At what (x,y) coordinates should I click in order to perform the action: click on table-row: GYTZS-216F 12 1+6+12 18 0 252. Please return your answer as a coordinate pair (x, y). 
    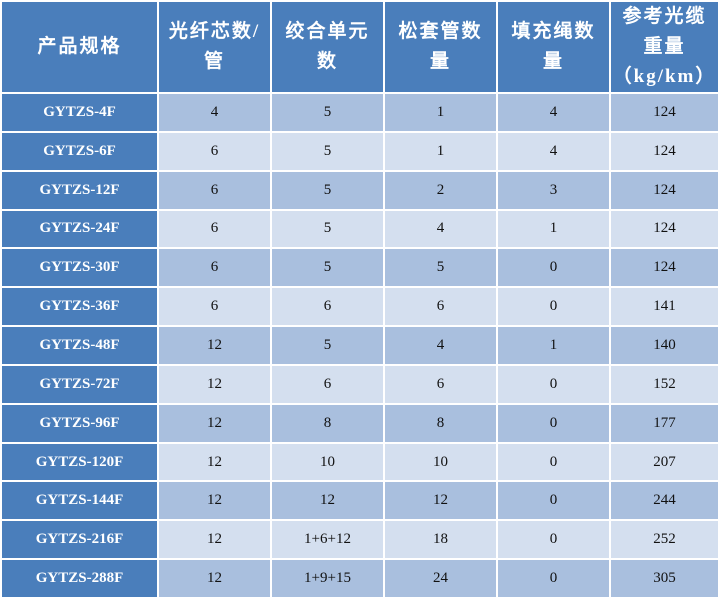
    Looking at the image, I should click on (359, 540).